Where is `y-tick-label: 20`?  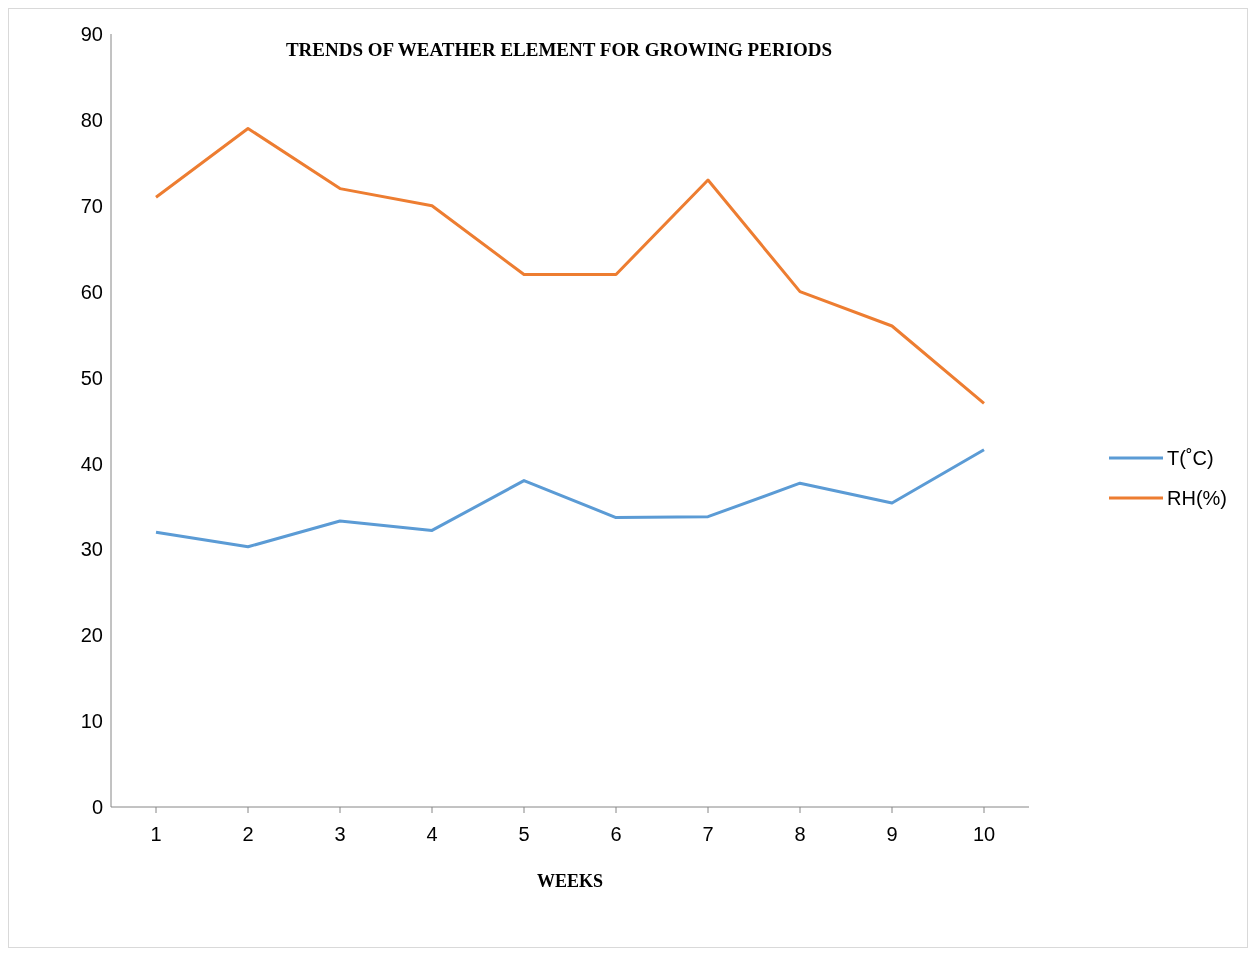
y-tick-label: 20 is located at coordinates (91, 635).